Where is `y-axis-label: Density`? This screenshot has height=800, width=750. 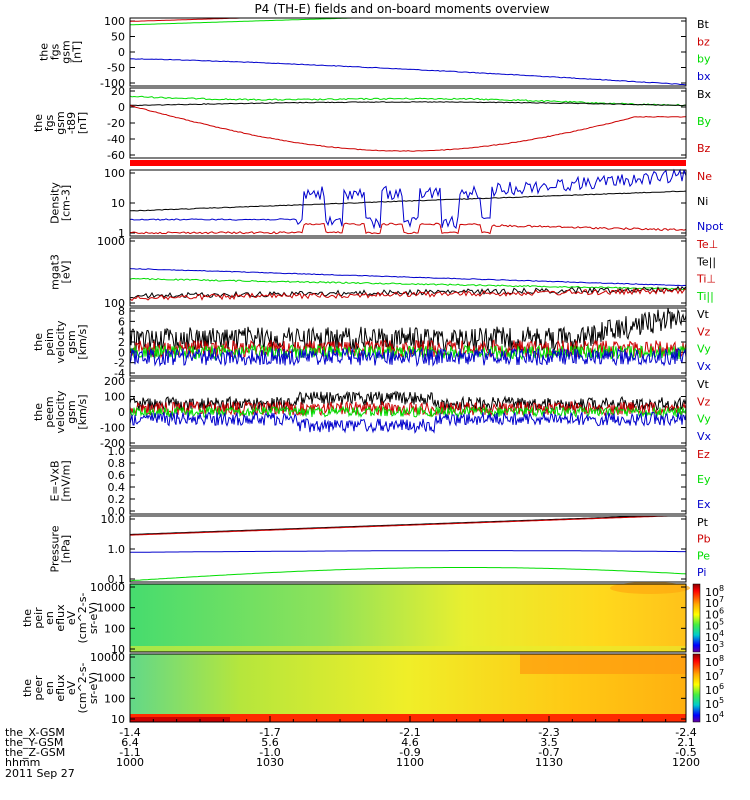
y-axis-label: Density is located at coordinates (55, 203).